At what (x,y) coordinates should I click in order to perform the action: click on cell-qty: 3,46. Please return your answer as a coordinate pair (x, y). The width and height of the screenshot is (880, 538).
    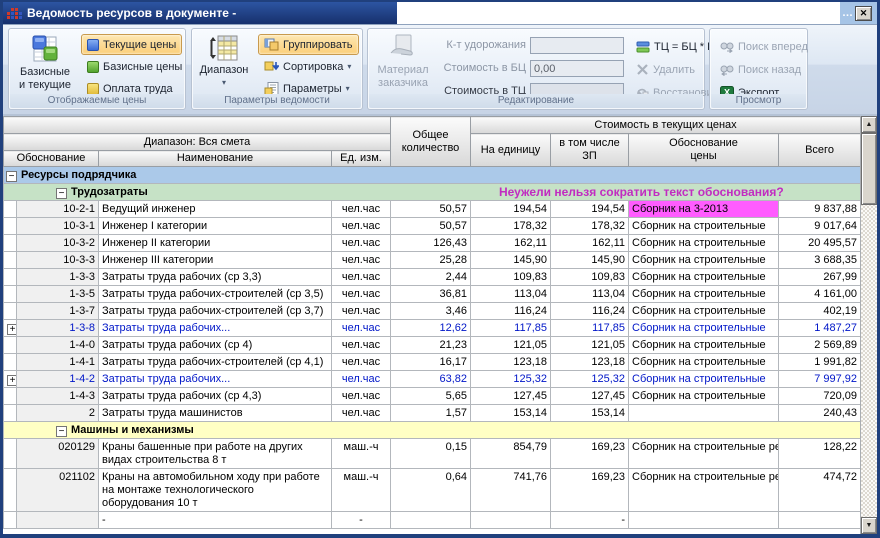
    Looking at the image, I should click on (430, 311).